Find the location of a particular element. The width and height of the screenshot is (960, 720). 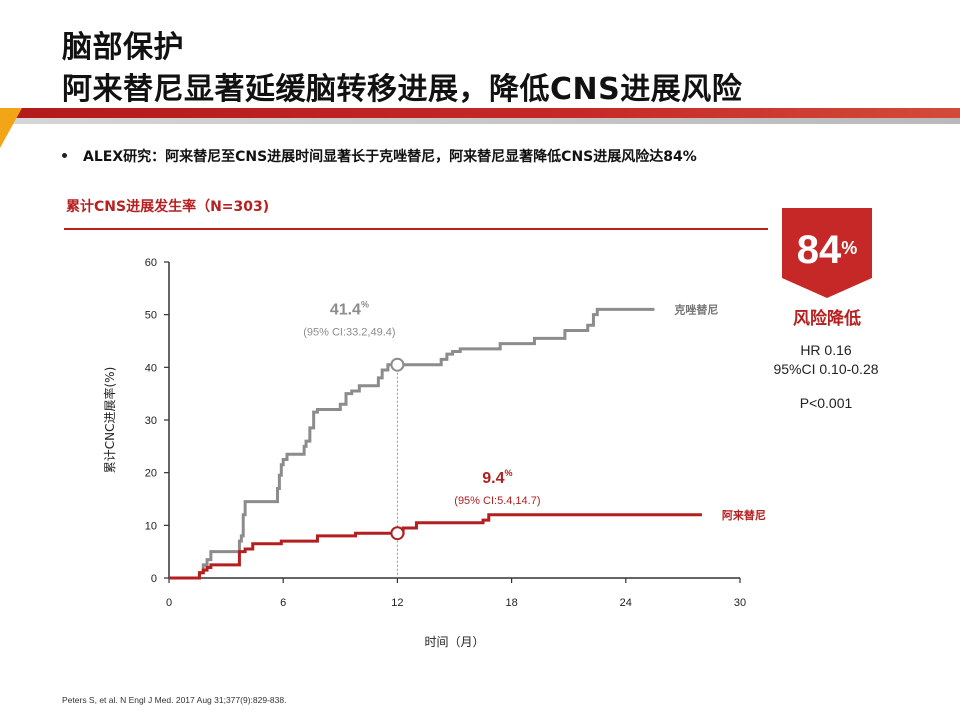

annotation-value-number: 41.4 is located at coordinates (345, 310).